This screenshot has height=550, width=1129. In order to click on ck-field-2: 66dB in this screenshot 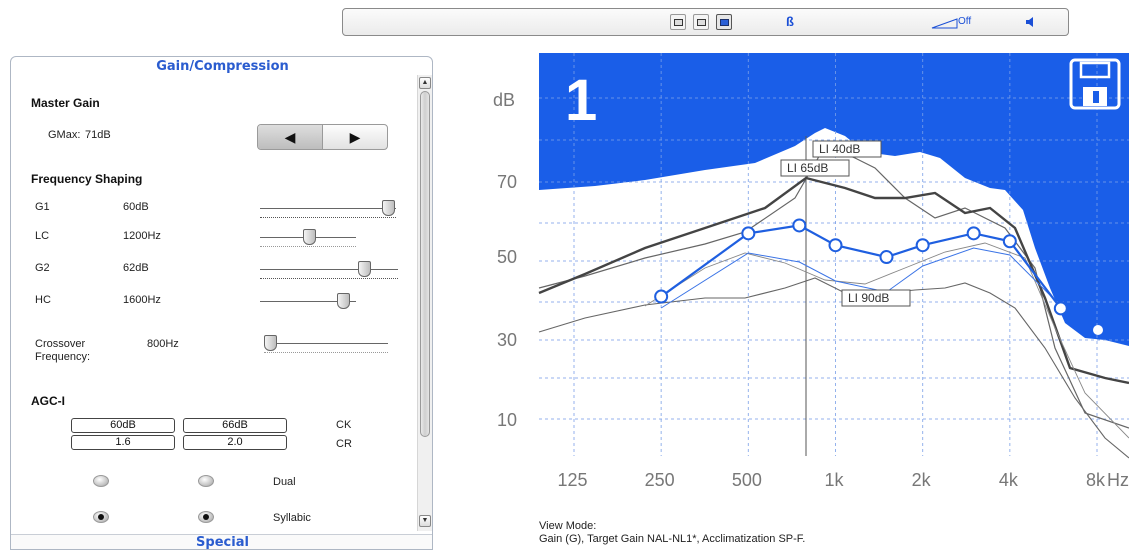, I will do `click(235, 425)`.